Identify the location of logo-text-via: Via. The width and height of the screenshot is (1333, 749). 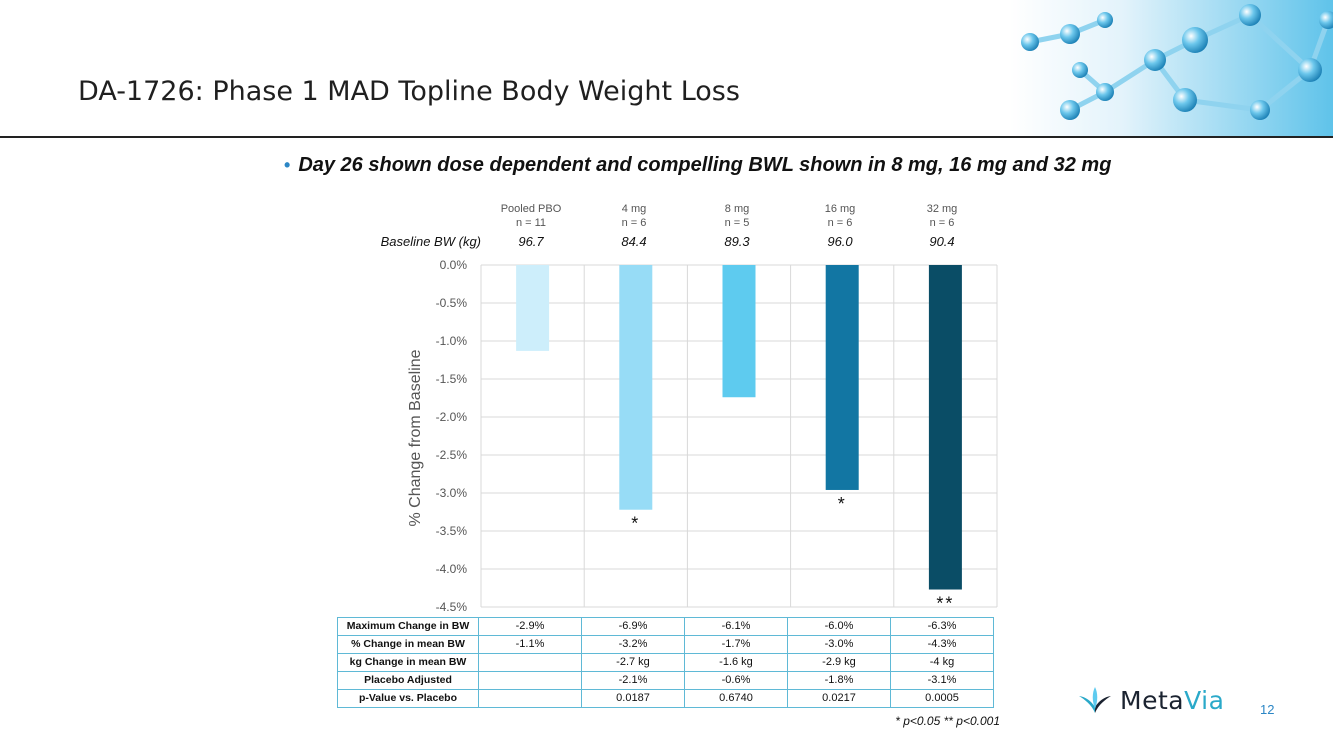
(1204, 700).